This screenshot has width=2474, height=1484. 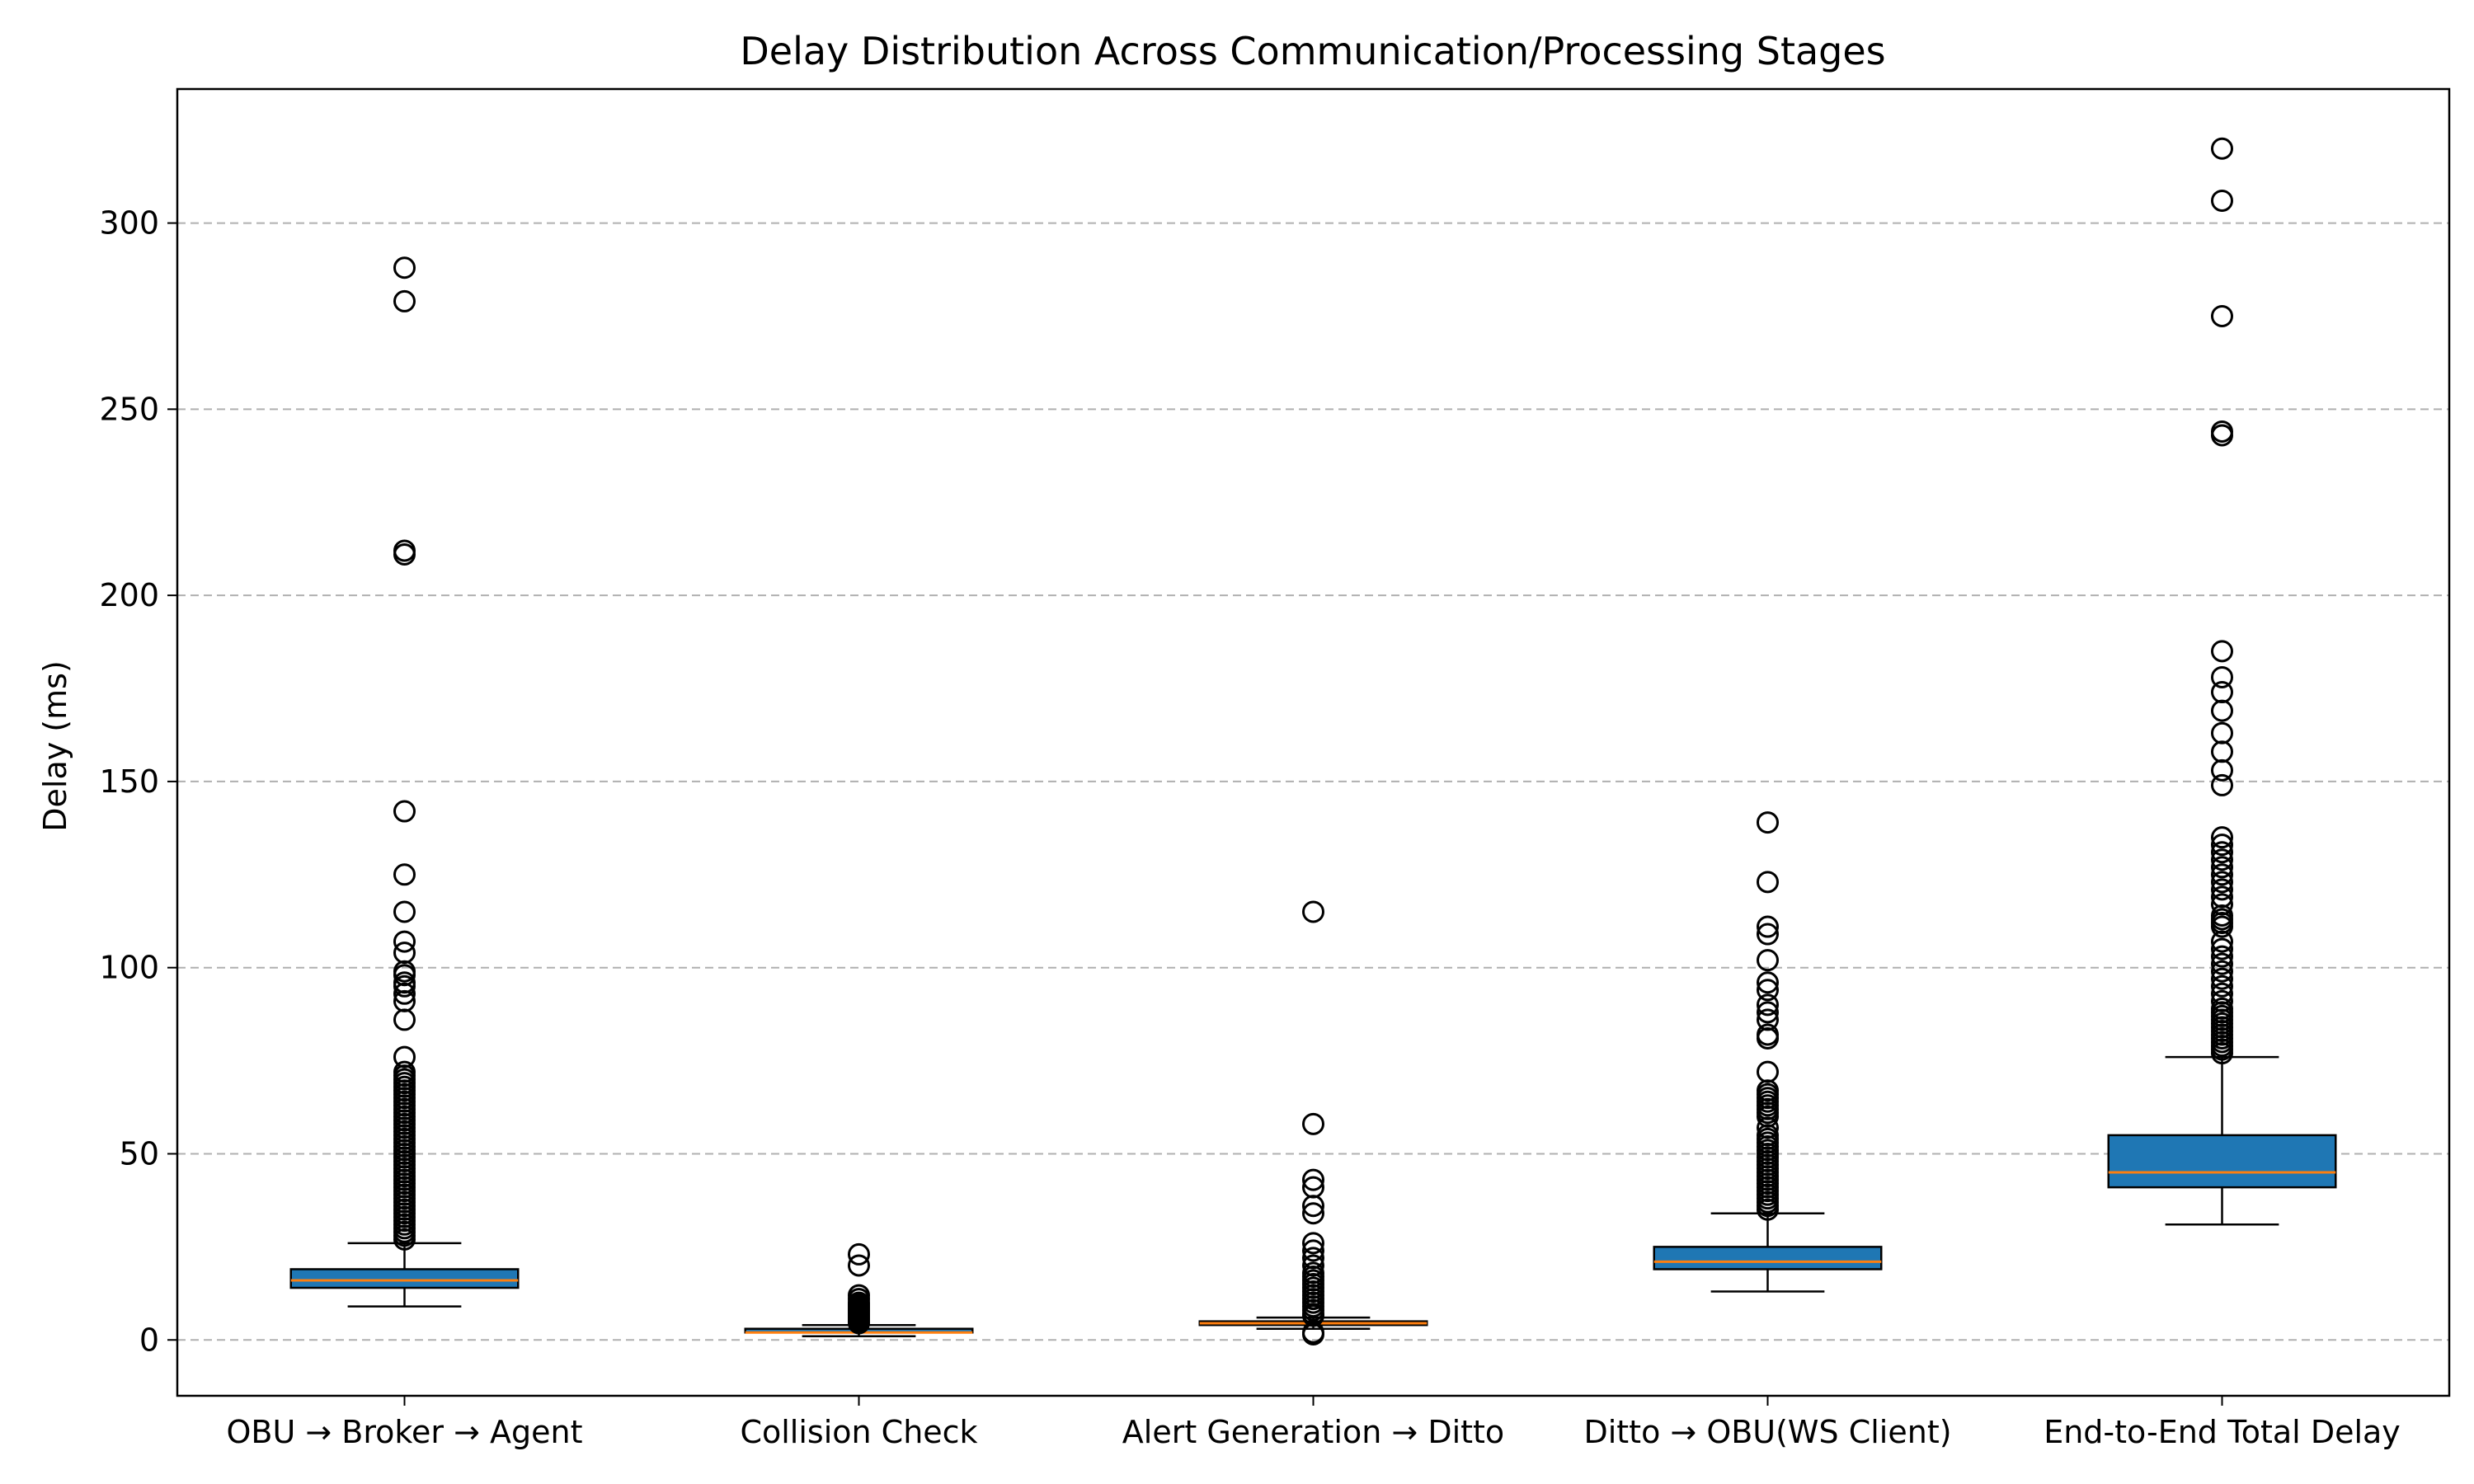 What do you see at coordinates (149, 1340) in the screenshot?
I see `y-tick-label: 0` at bounding box center [149, 1340].